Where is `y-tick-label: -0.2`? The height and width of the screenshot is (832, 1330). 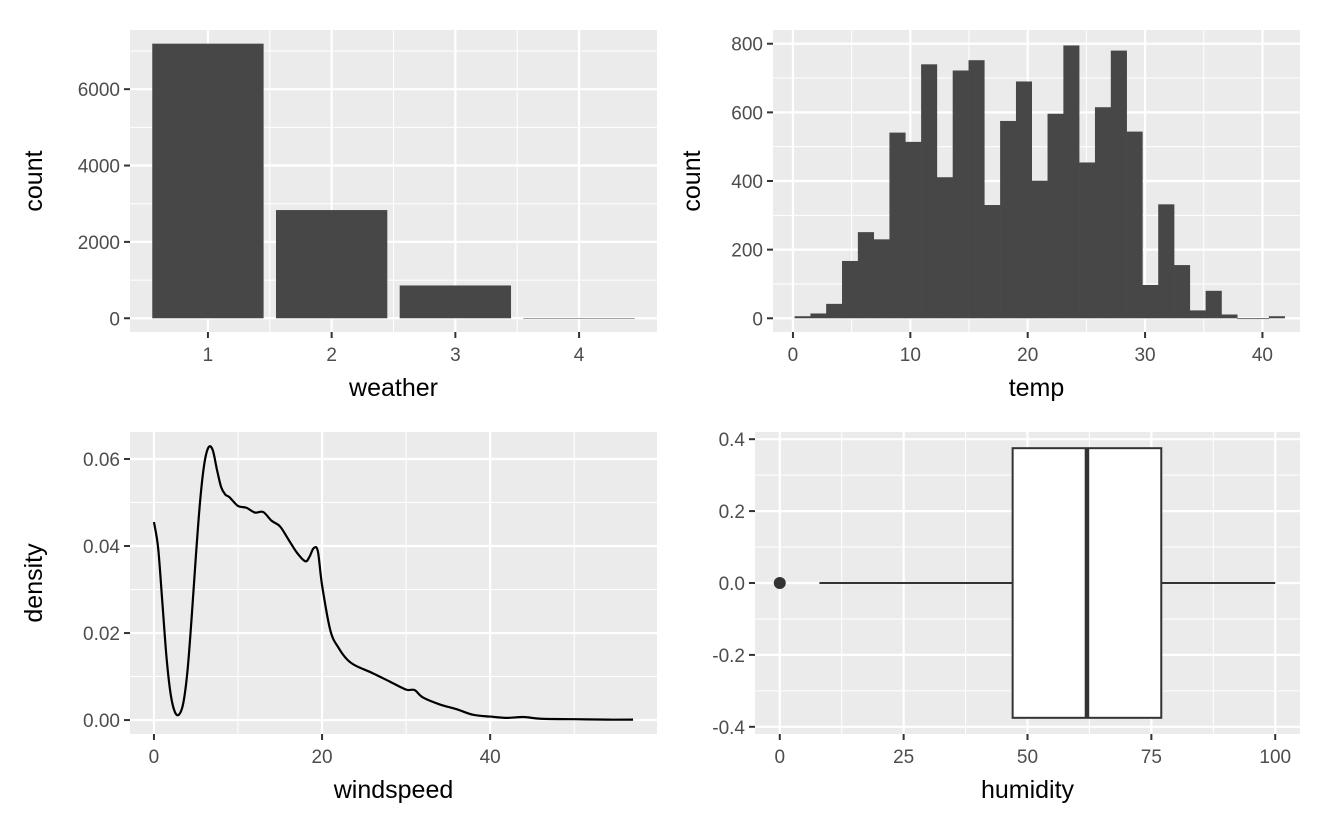
y-tick-label: -0.2 is located at coordinates (728, 656).